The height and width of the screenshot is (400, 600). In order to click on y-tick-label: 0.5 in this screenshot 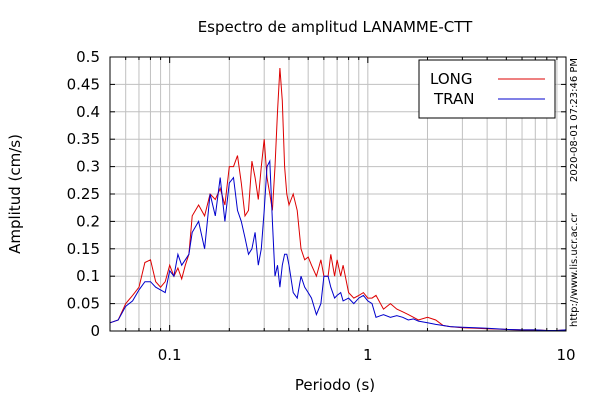, I will do `click(88, 57)`.